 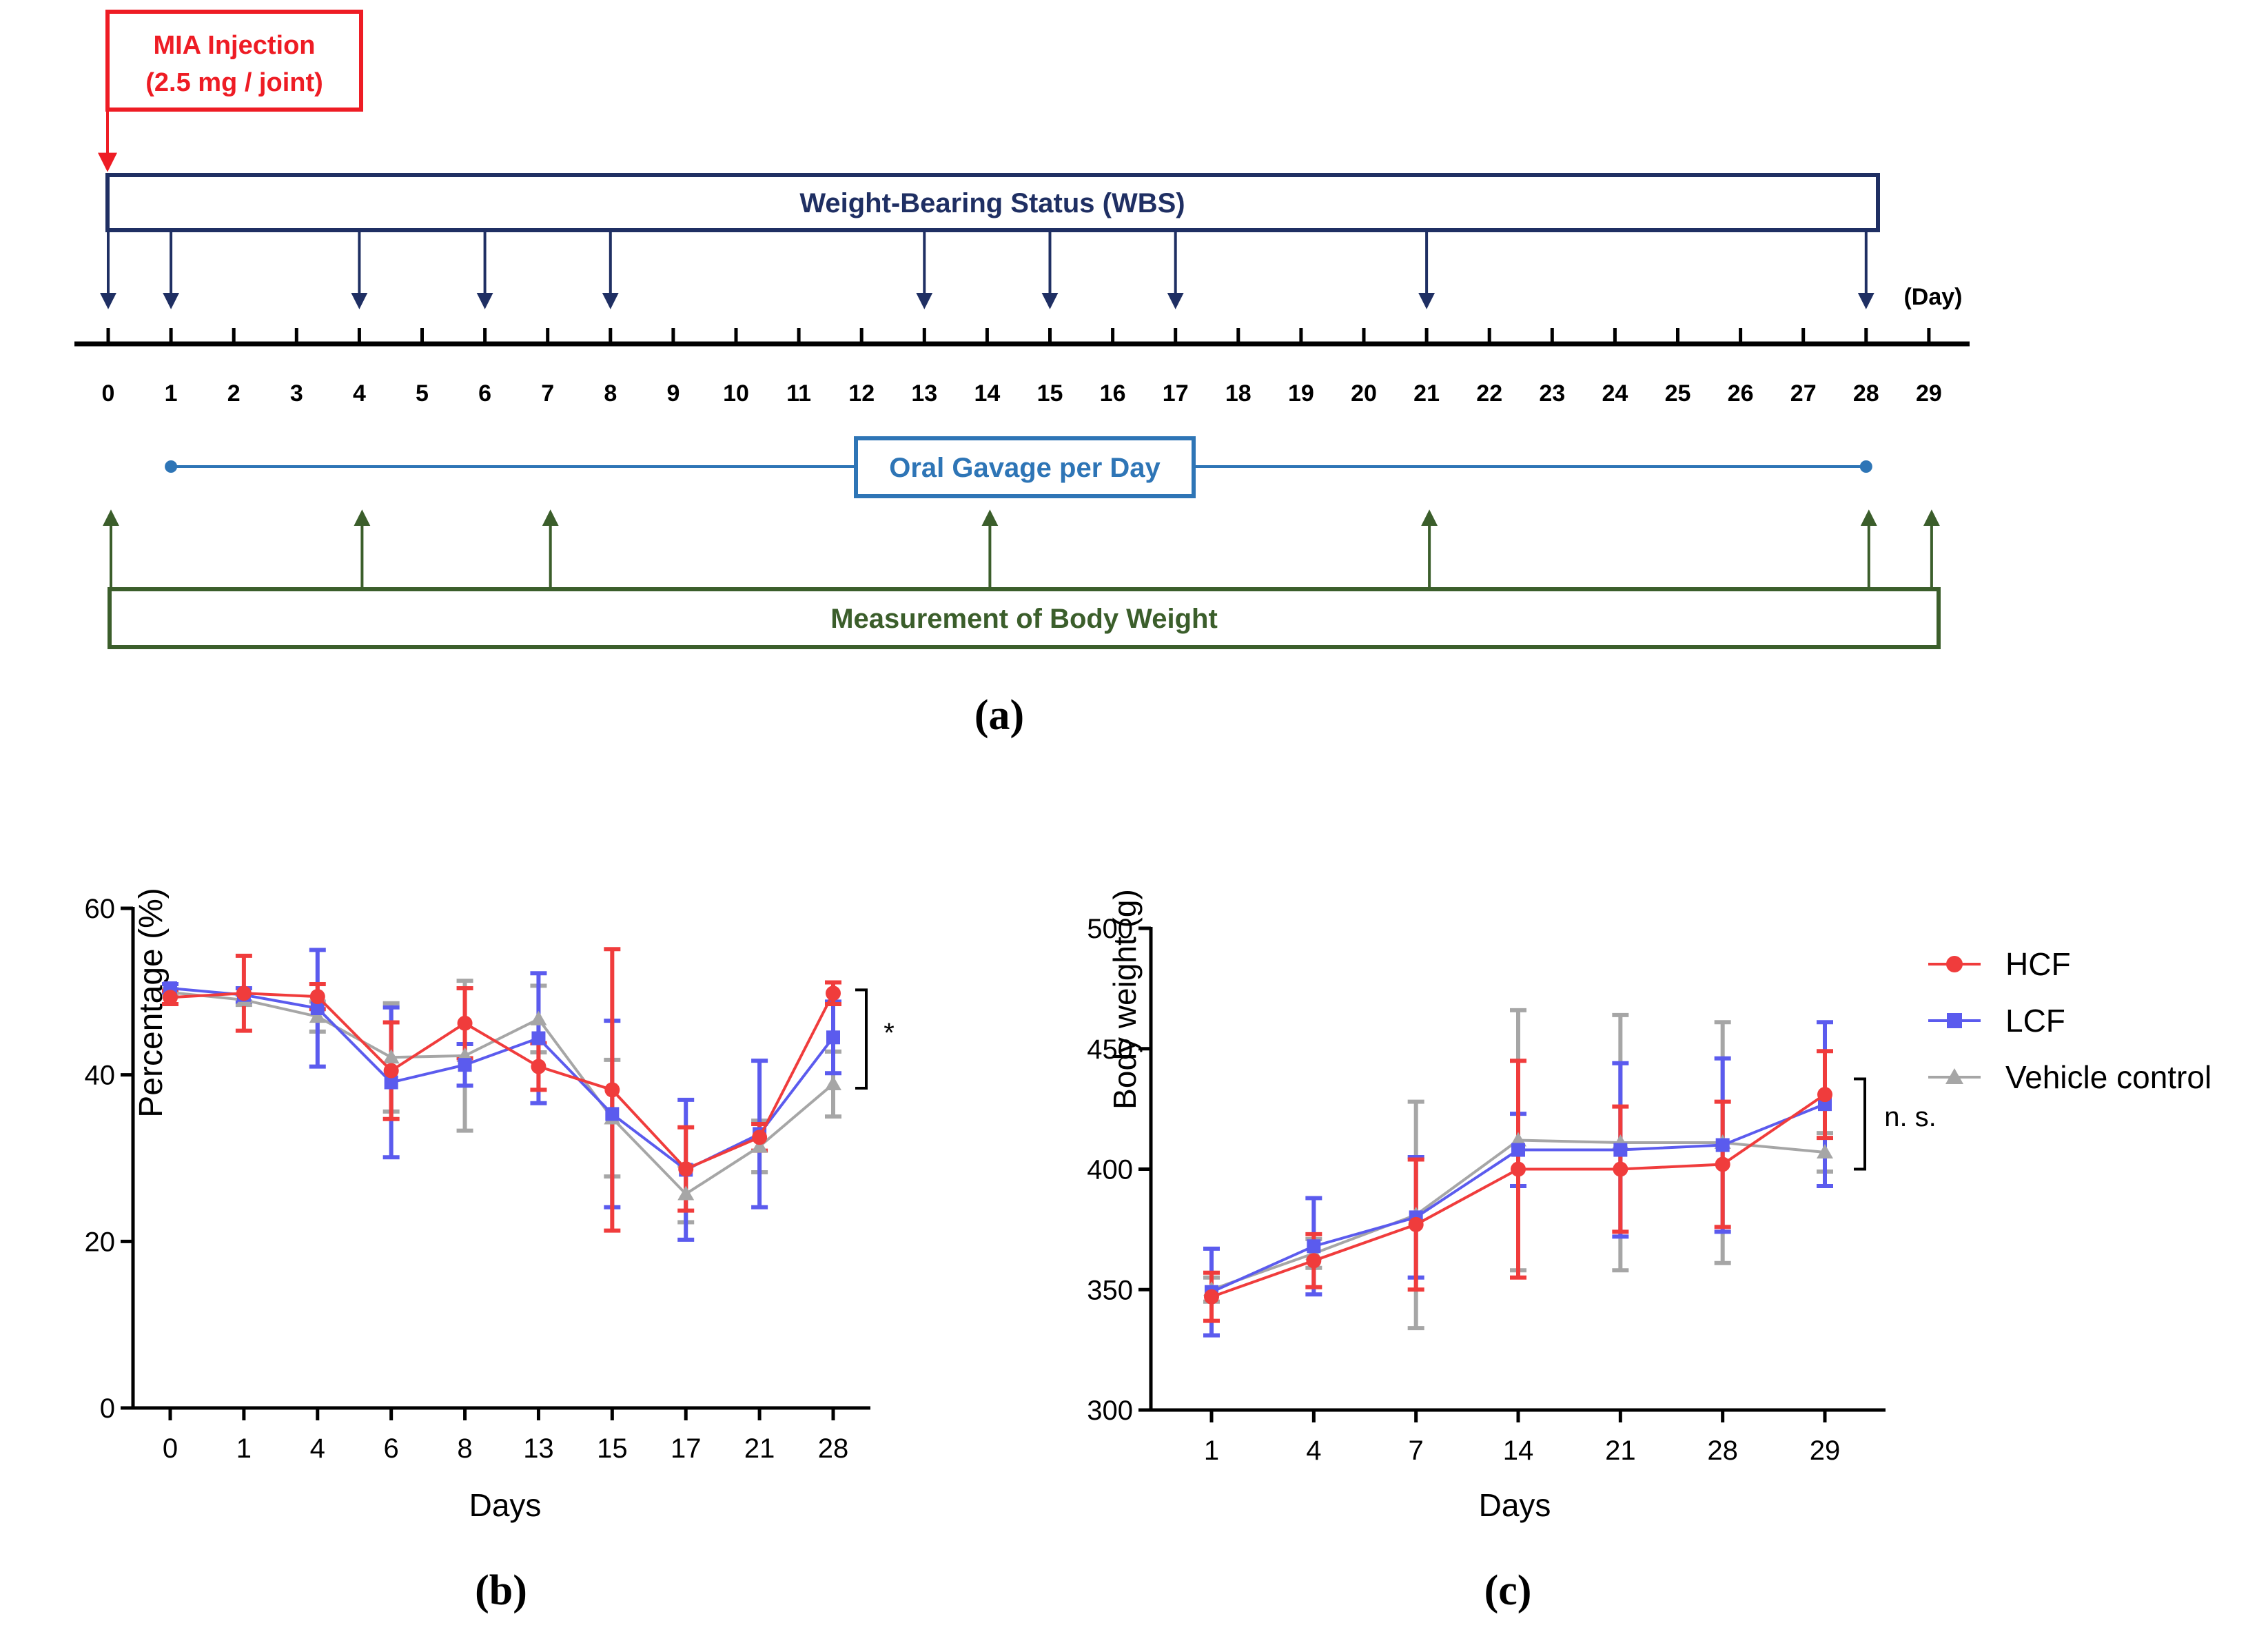 I want to click on y-tick-label: 60, so click(x=100, y=909).